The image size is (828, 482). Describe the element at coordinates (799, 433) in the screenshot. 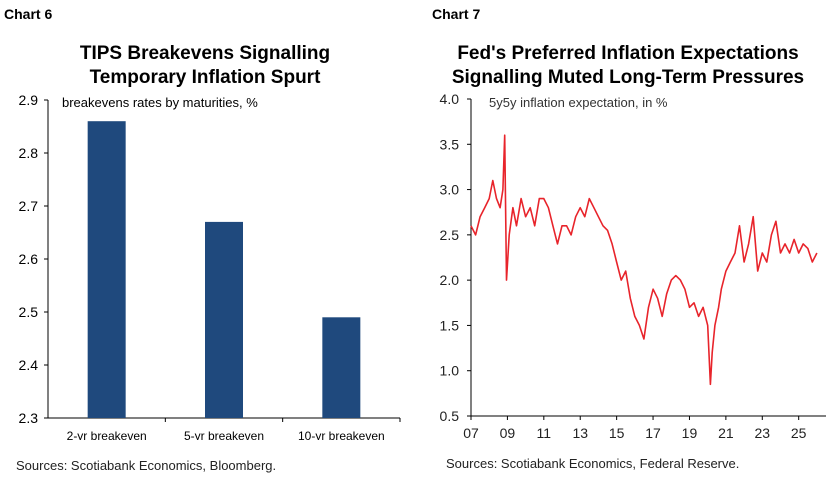

I see `chart7-x-tick-label: 25` at that location.